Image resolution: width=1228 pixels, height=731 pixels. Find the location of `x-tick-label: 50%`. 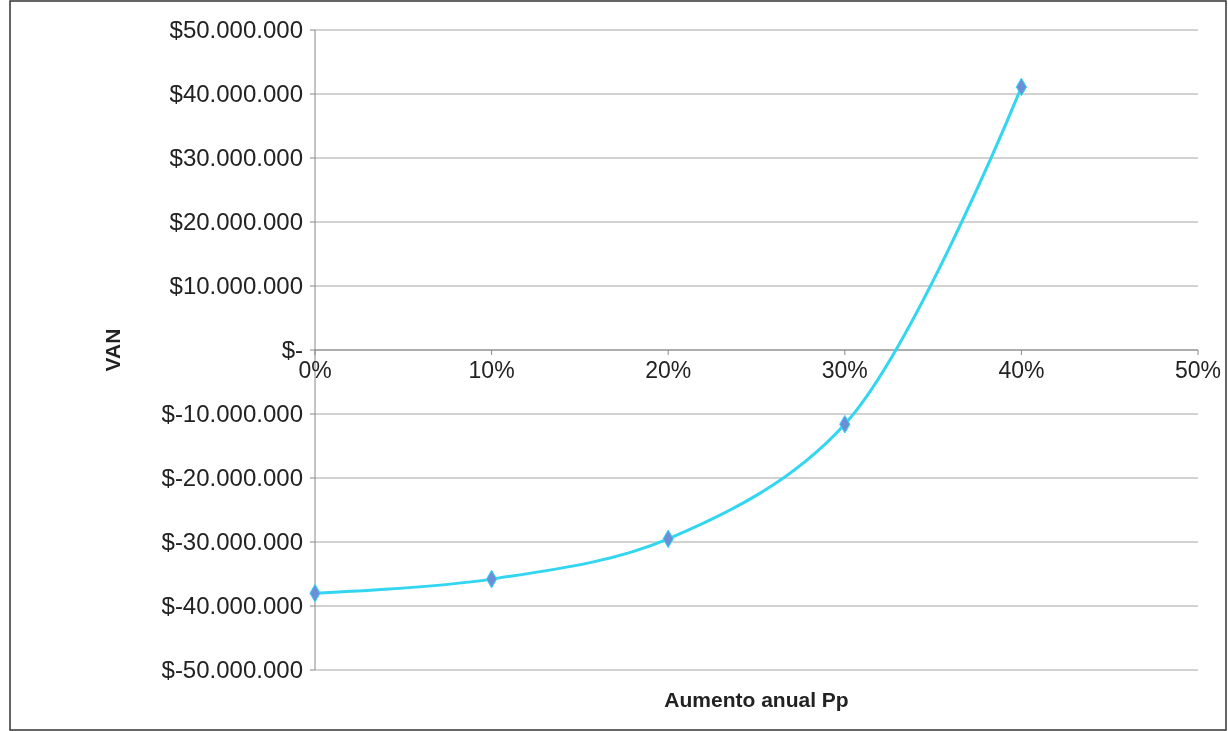

x-tick-label: 50% is located at coordinates (1198, 370).